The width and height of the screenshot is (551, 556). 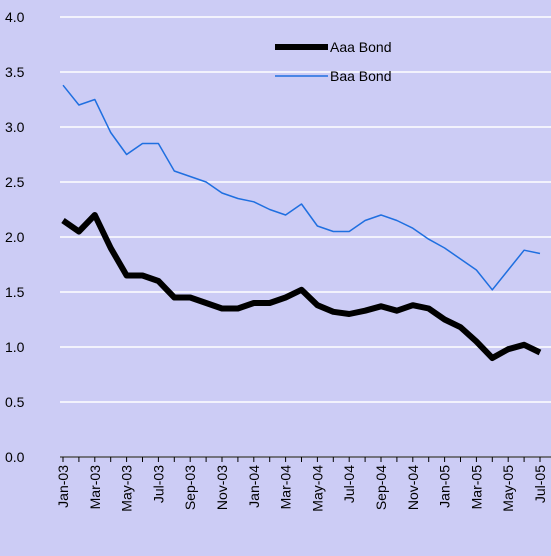 What do you see at coordinates (286, 487) in the screenshot?
I see `x-tick-label: Mar-04` at bounding box center [286, 487].